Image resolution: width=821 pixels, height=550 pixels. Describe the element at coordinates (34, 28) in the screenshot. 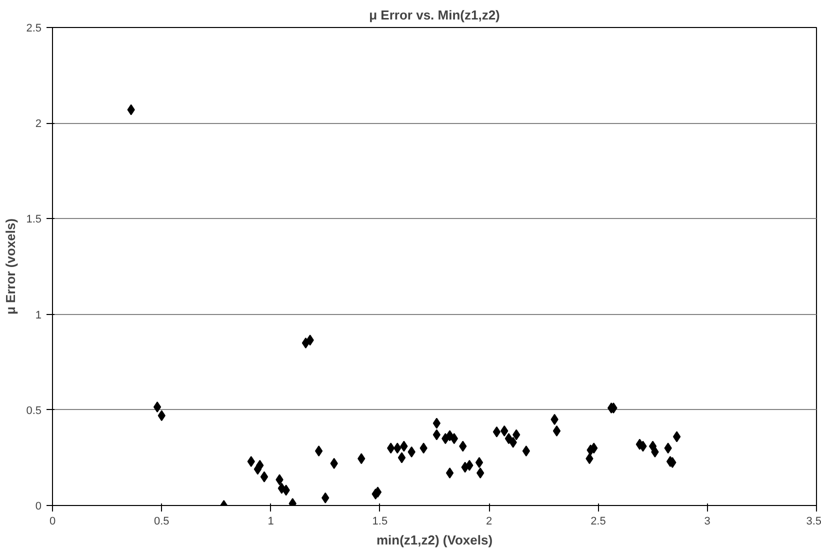

I see `y-tick-label: 2.5` at that location.